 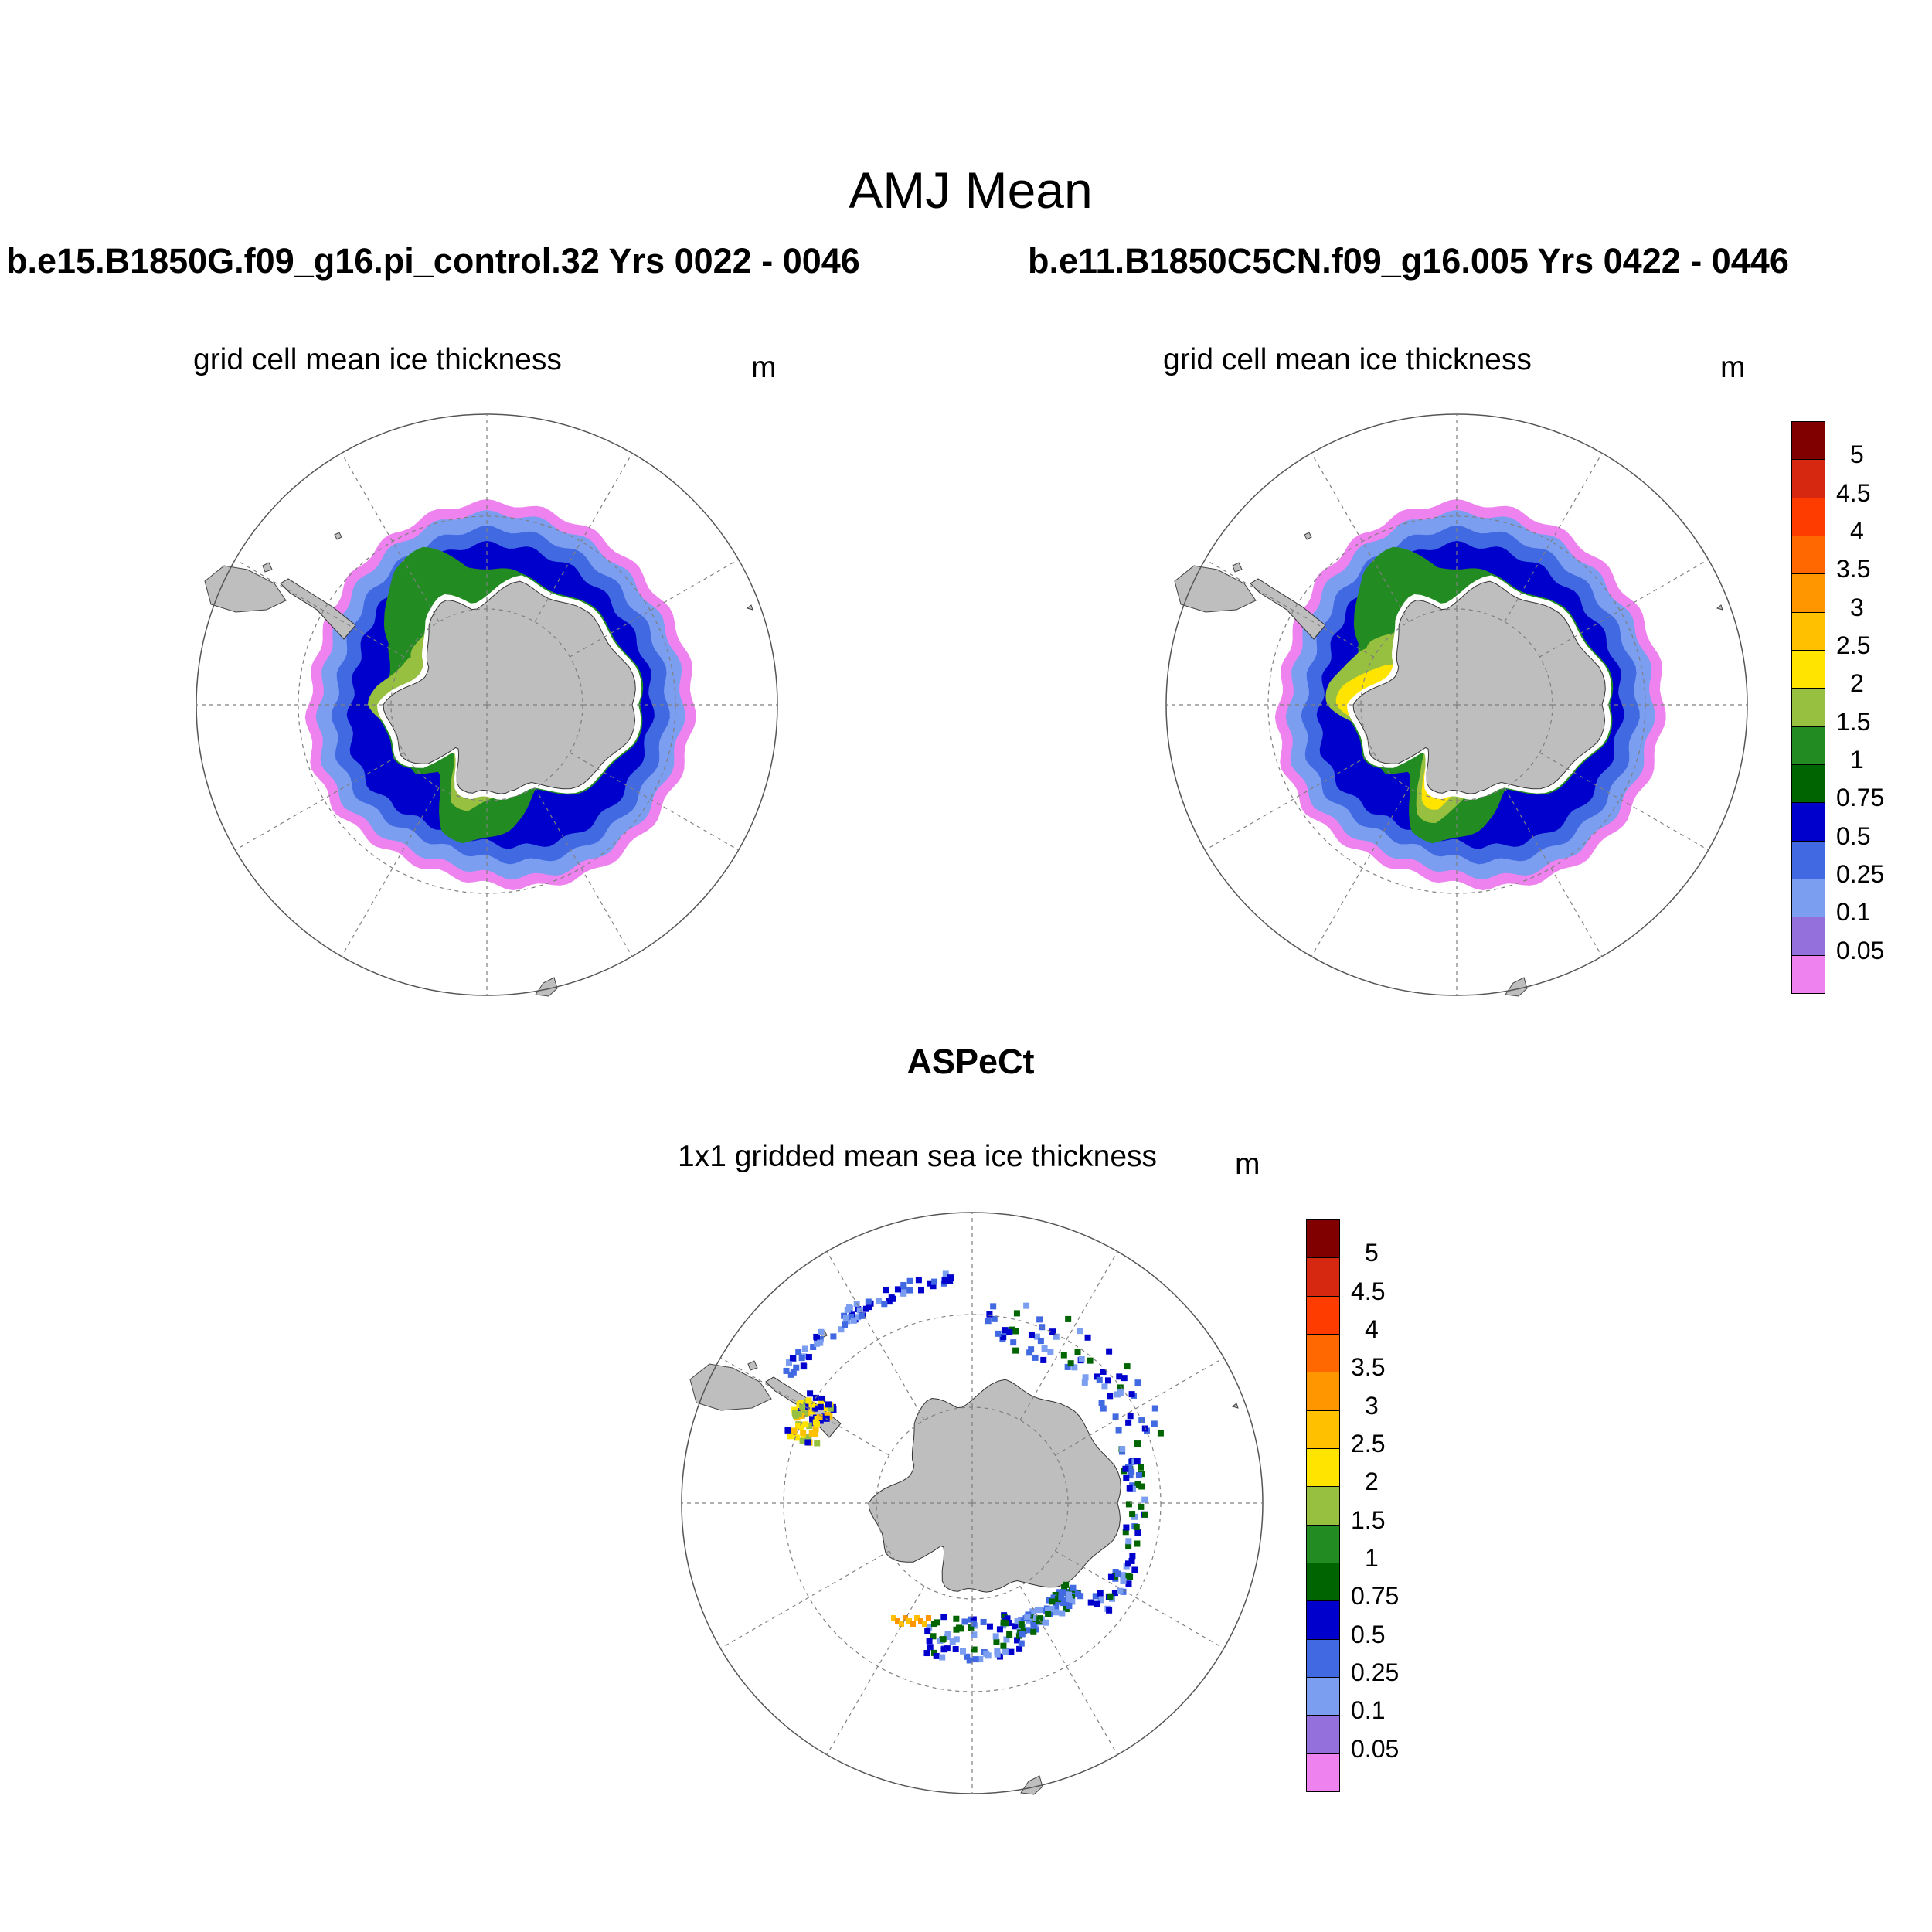 I want to click on new-zealand-land, so click(x=1517, y=987).